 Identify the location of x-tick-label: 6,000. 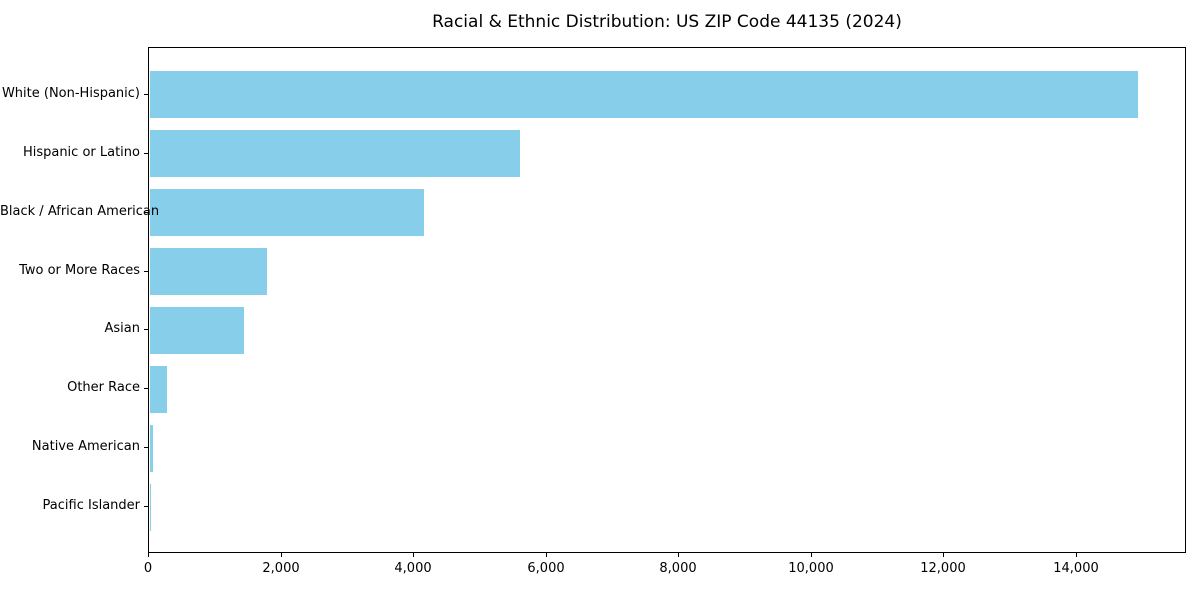
(546, 568).